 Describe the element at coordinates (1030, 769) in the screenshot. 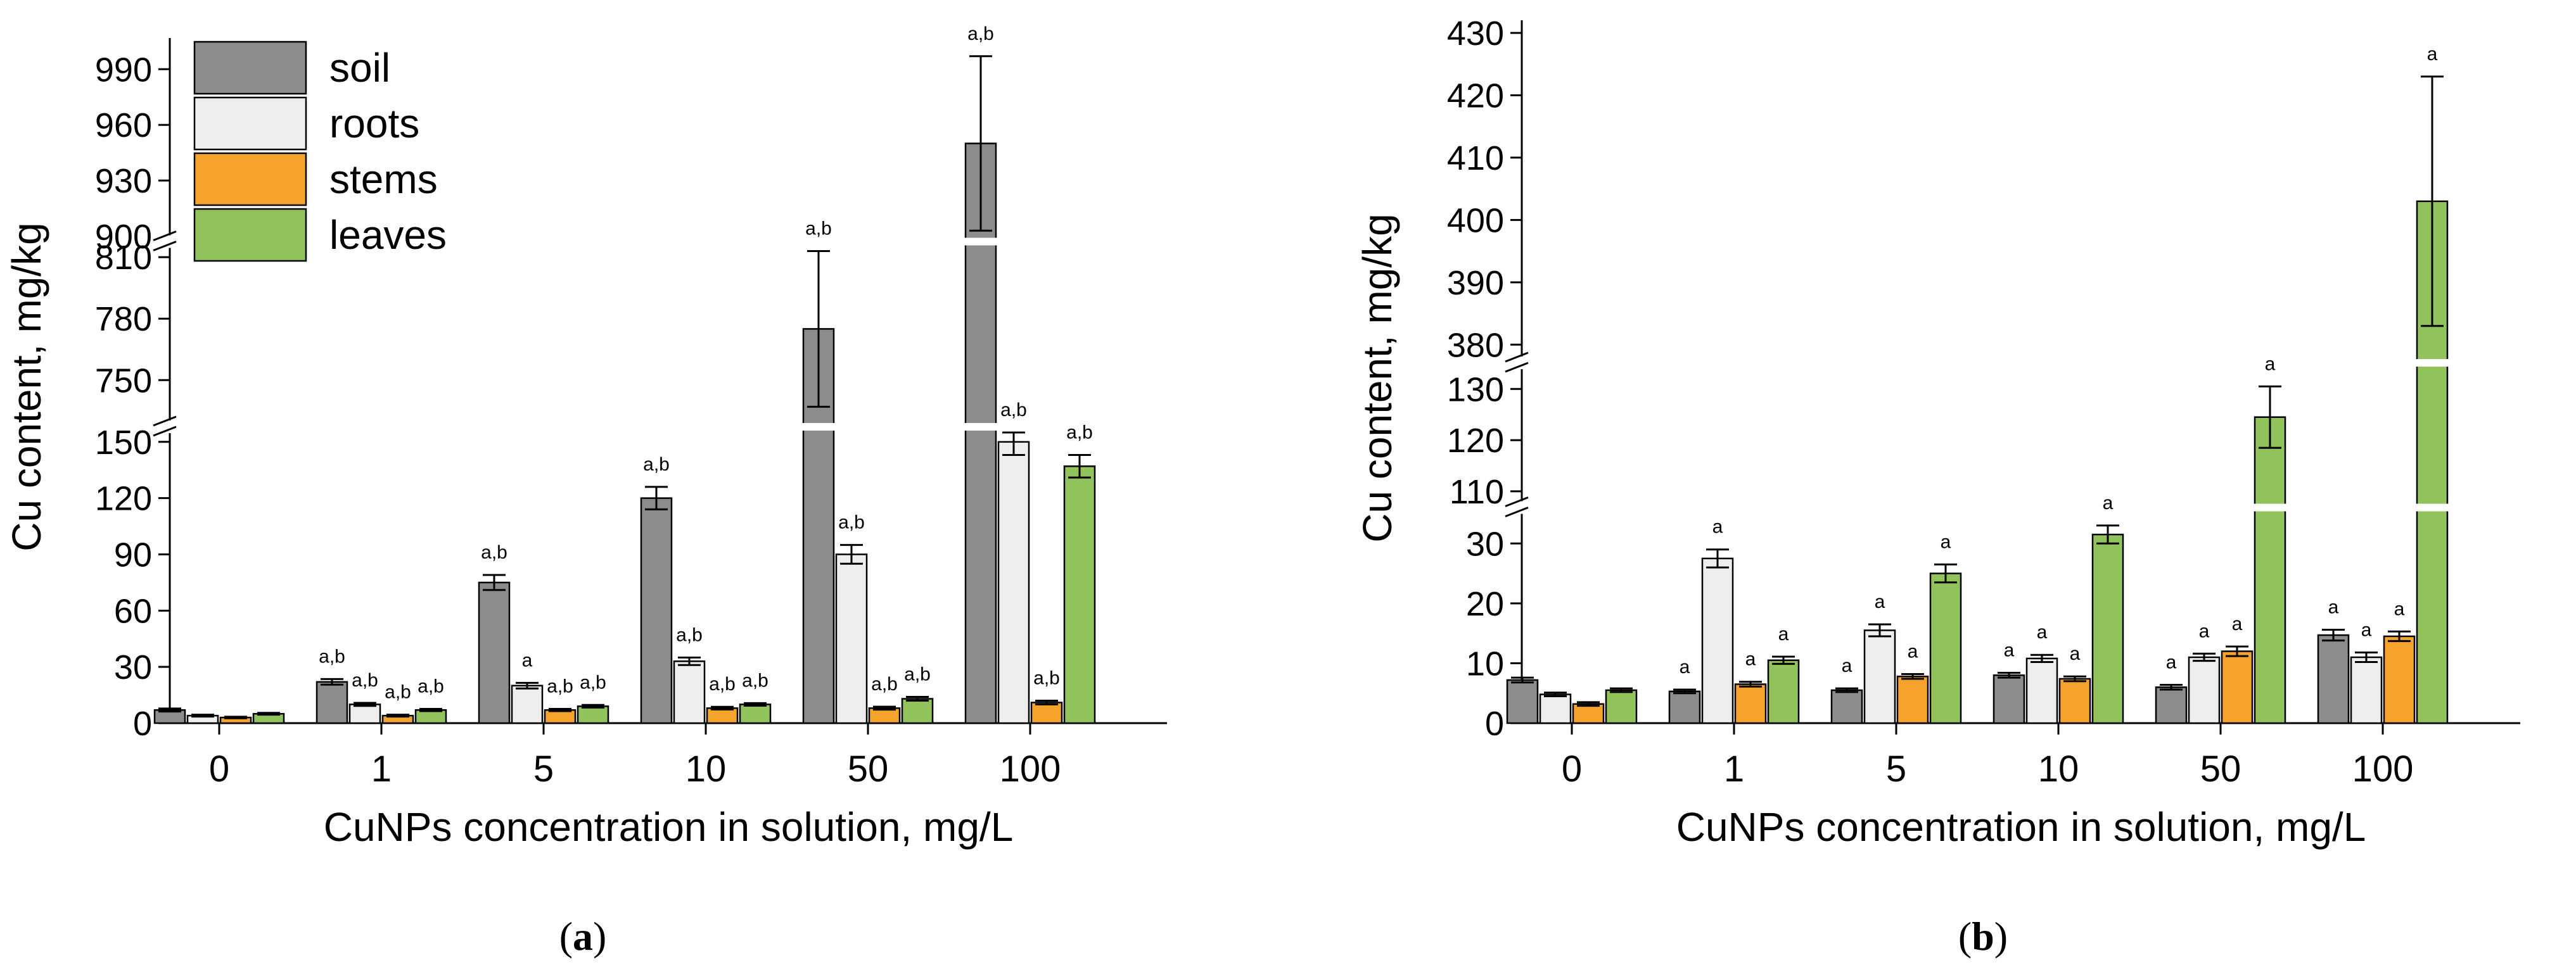

I see `x-tick-label: 100` at that location.